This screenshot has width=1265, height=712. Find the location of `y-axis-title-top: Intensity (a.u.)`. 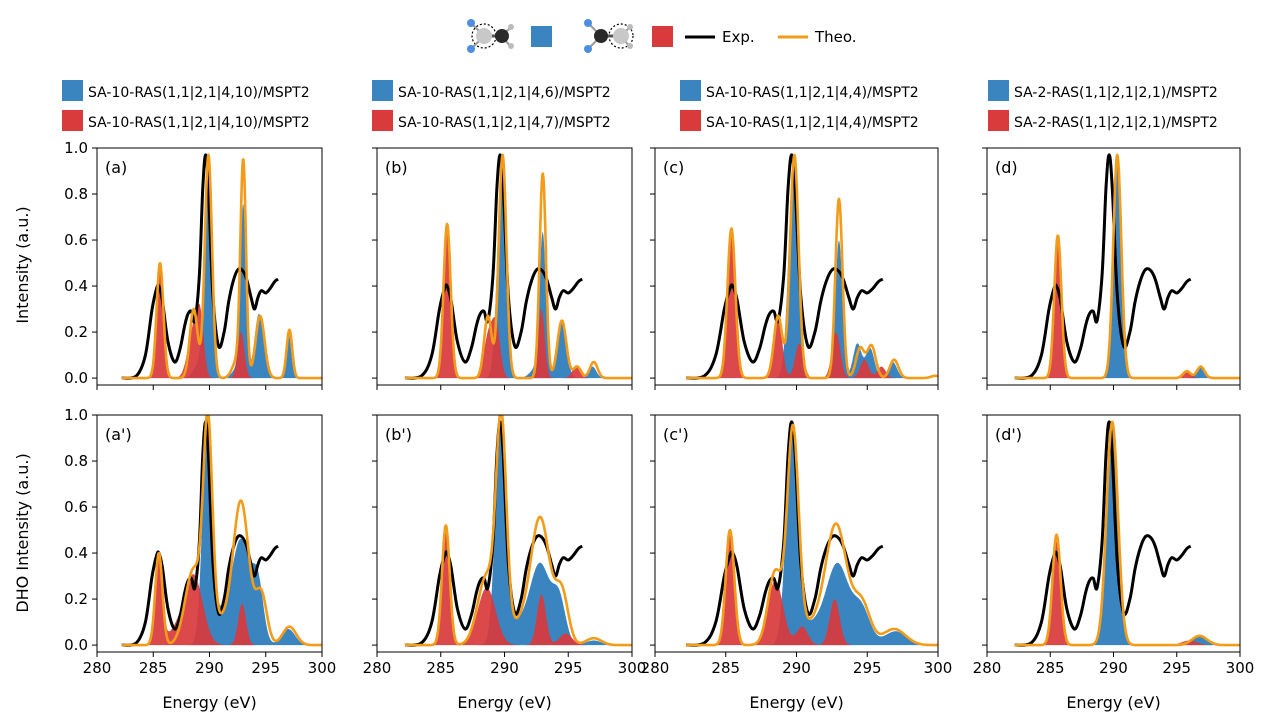

y-axis-title-top: Intensity (a.u.) is located at coordinates (22, 264).